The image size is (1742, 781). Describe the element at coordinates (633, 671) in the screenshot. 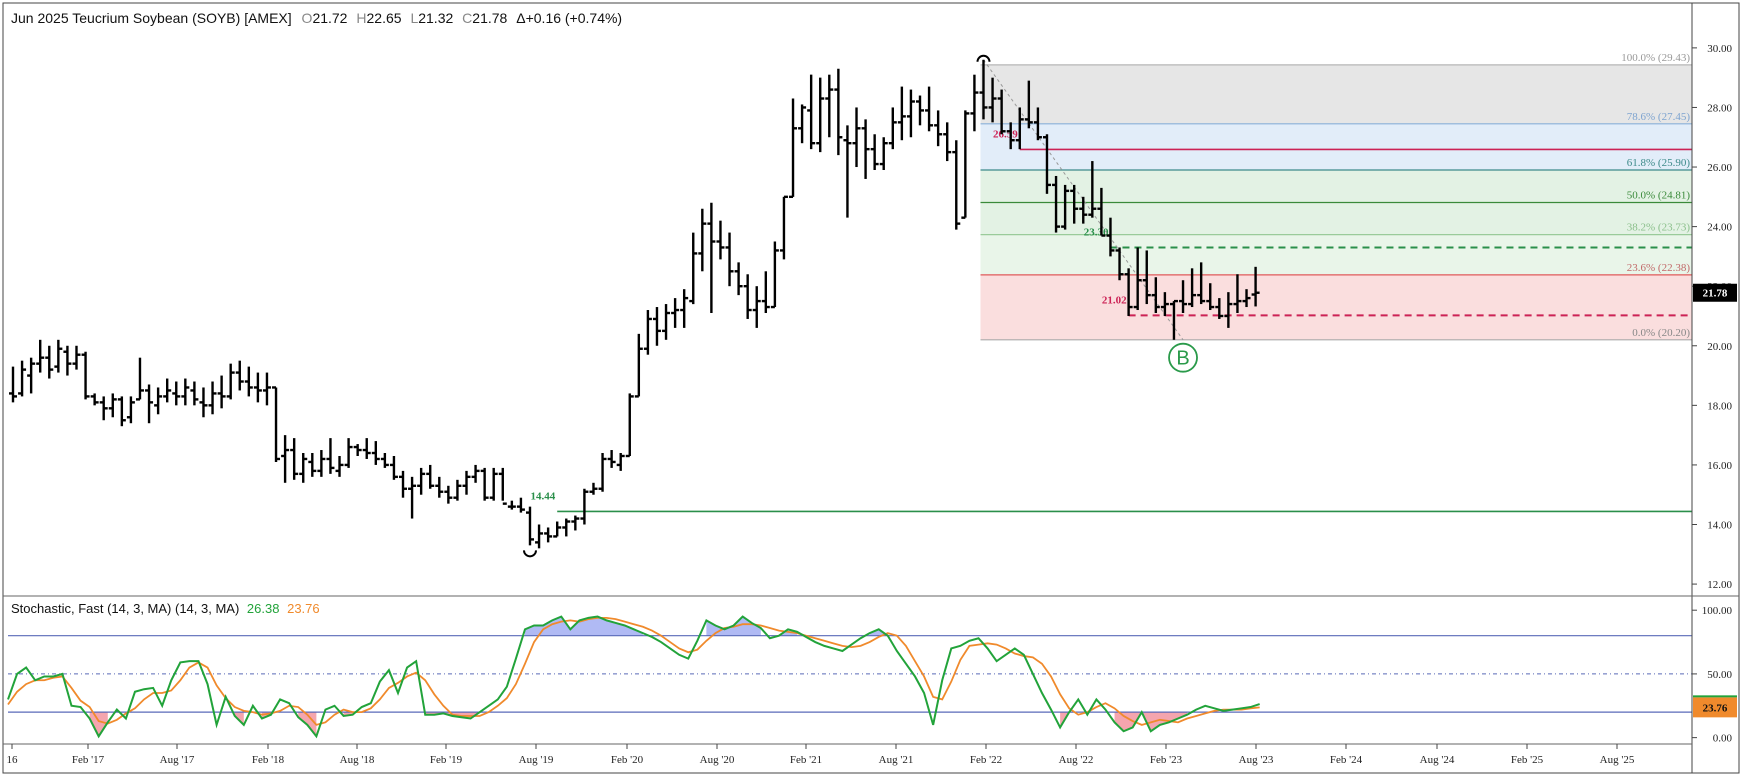

I see `stoch-slow-line` at that location.